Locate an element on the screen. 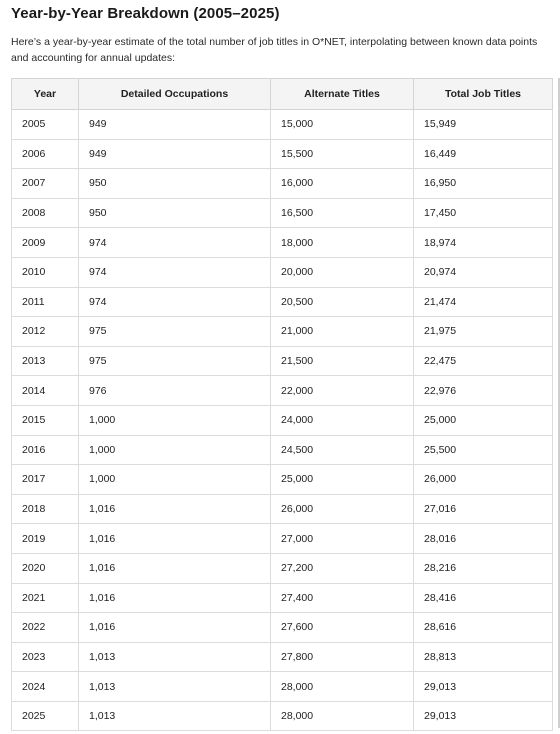 This screenshot has width=560, height=734. cell-alternate-titles: 21,500 is located at coordinates (342, 361).